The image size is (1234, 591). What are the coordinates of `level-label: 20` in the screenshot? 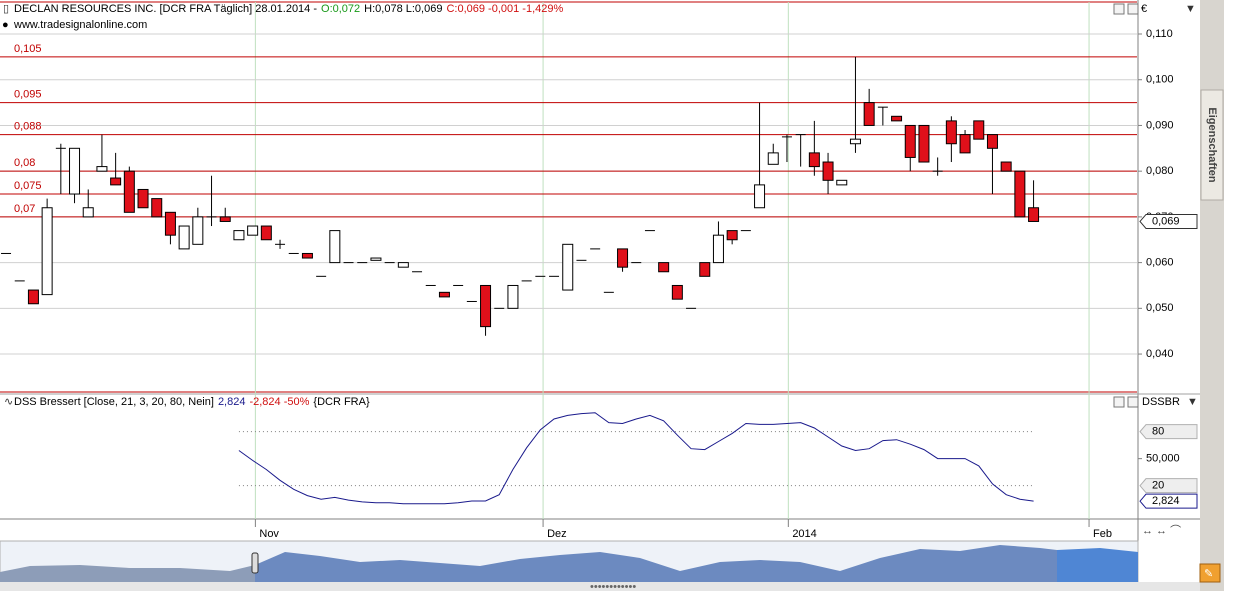 It's located at (1158, 486).